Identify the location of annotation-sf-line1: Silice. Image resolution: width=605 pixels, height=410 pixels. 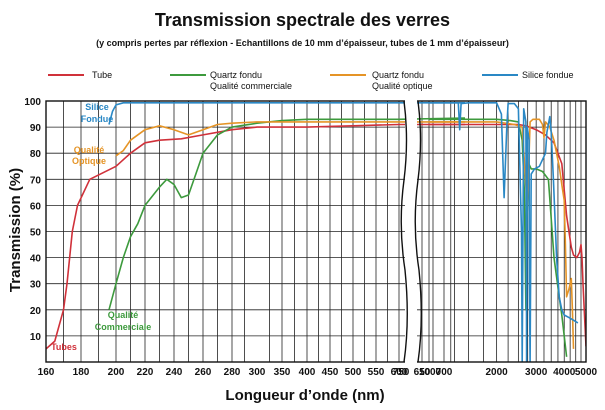
(97, 107).